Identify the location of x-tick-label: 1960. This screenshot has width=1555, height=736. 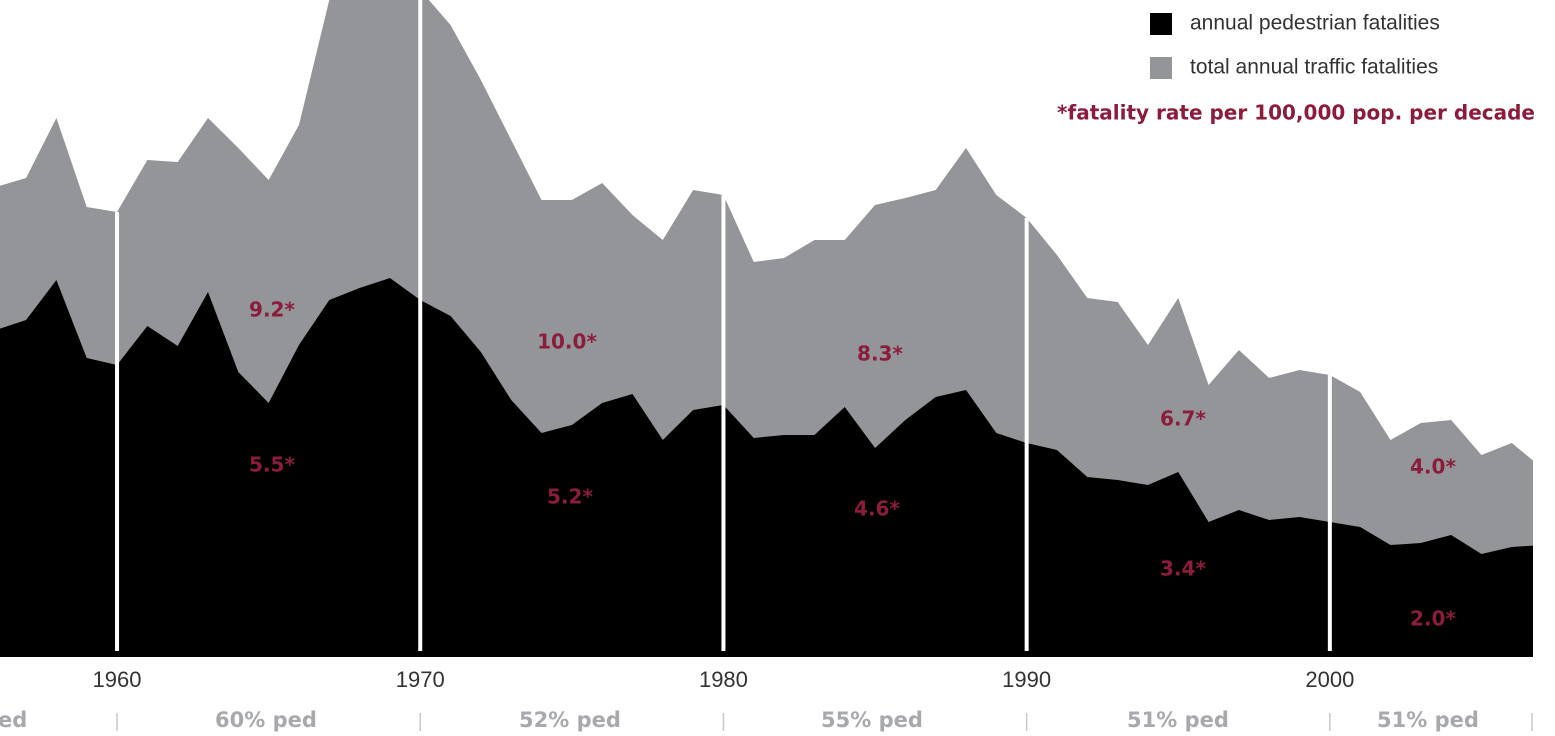
(117, 679).